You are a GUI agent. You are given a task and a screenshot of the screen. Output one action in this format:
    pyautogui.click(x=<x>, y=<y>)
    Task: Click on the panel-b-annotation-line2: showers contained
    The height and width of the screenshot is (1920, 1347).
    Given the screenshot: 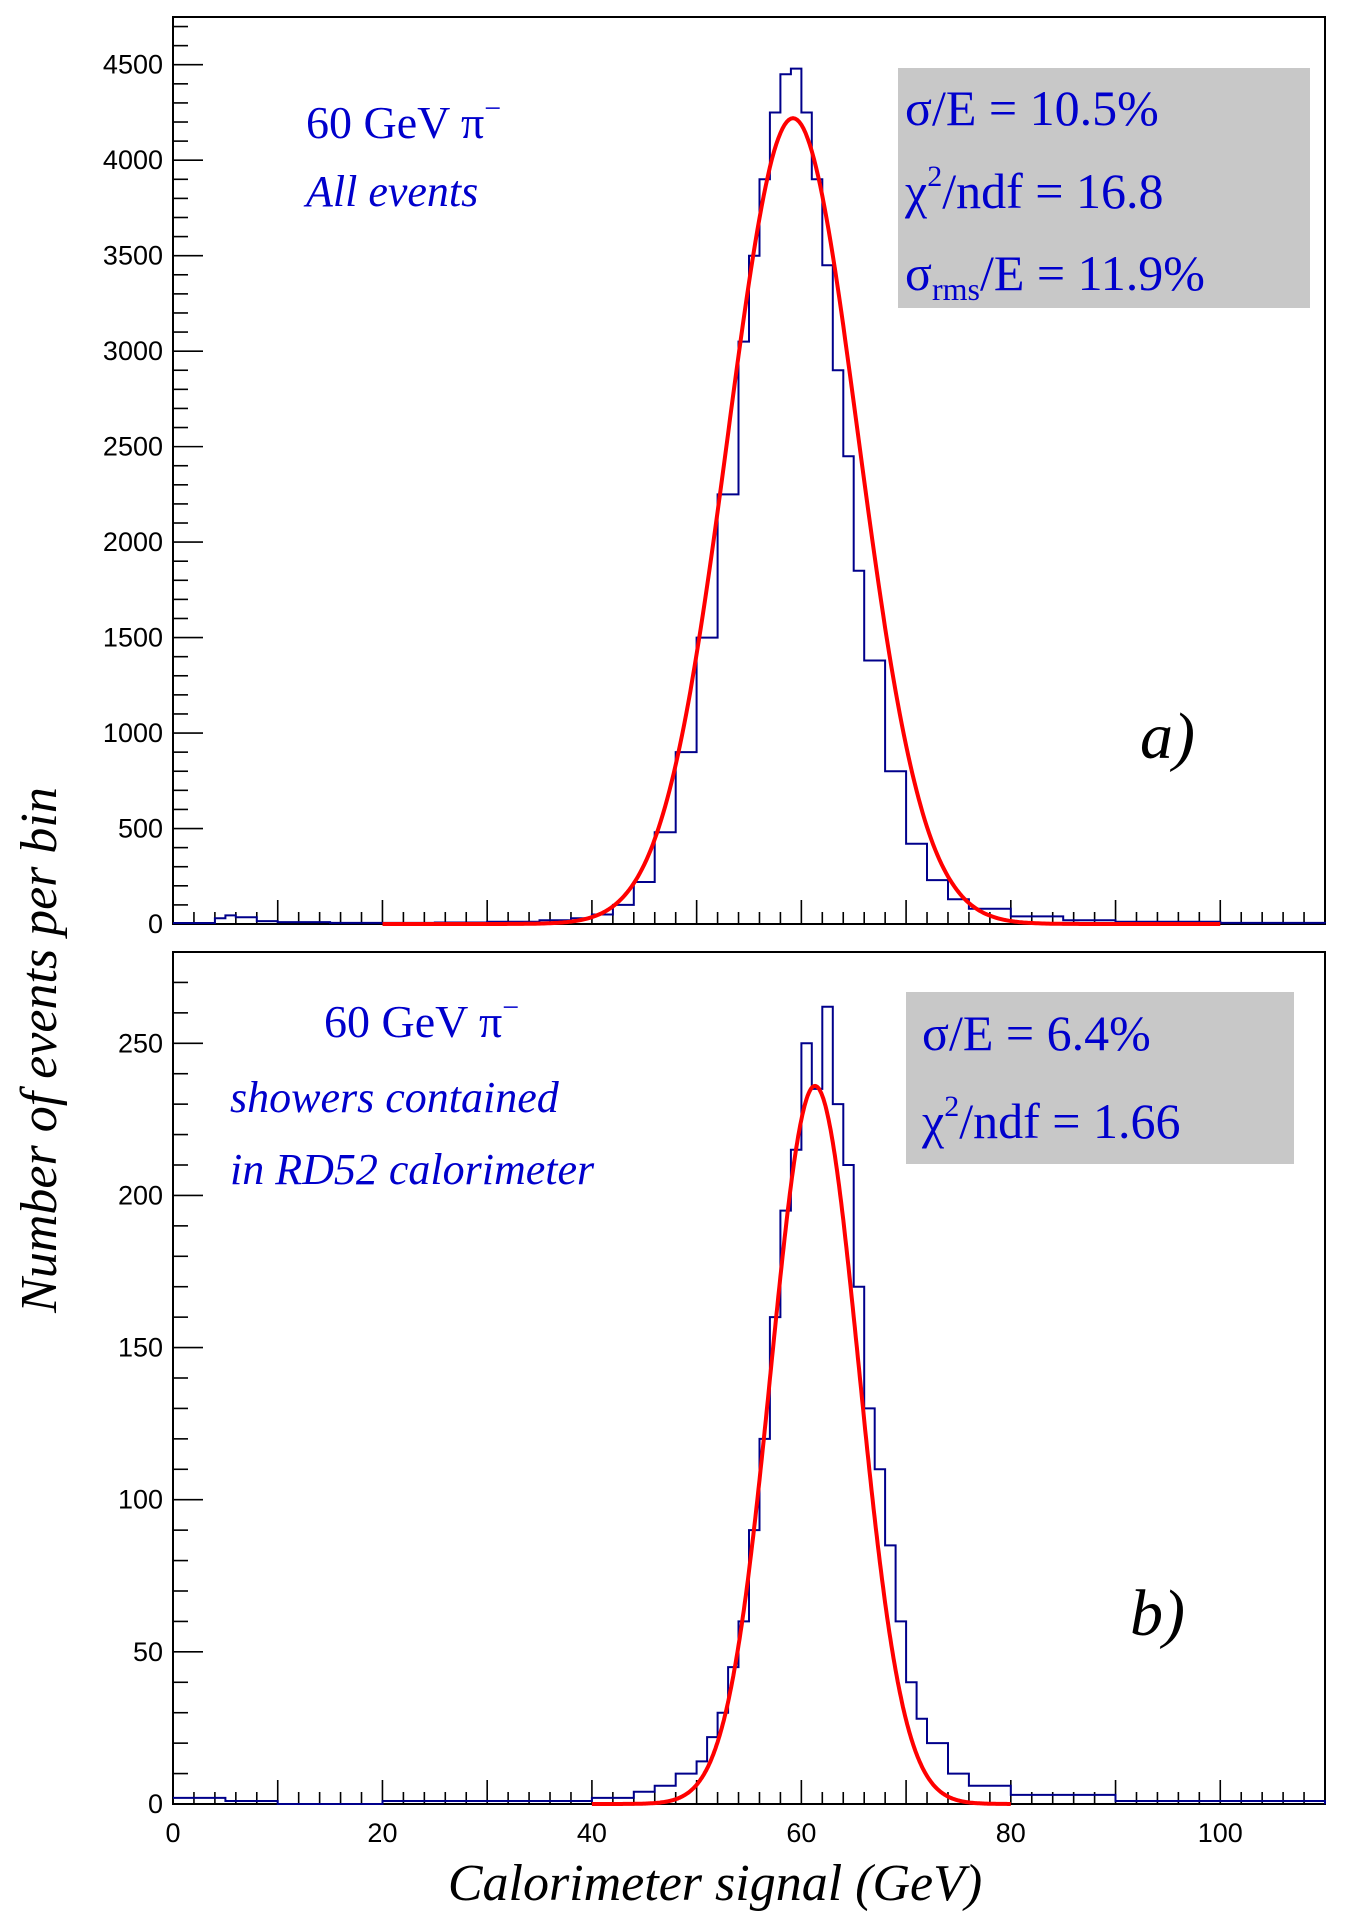 What is the action you would take?
    pyautogui.click(x=395, y=1097)
    